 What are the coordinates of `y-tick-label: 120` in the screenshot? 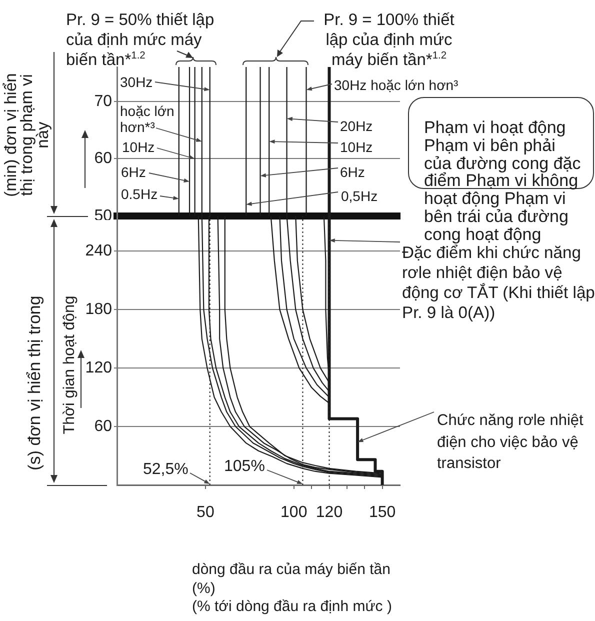 It's located at (98, 367).